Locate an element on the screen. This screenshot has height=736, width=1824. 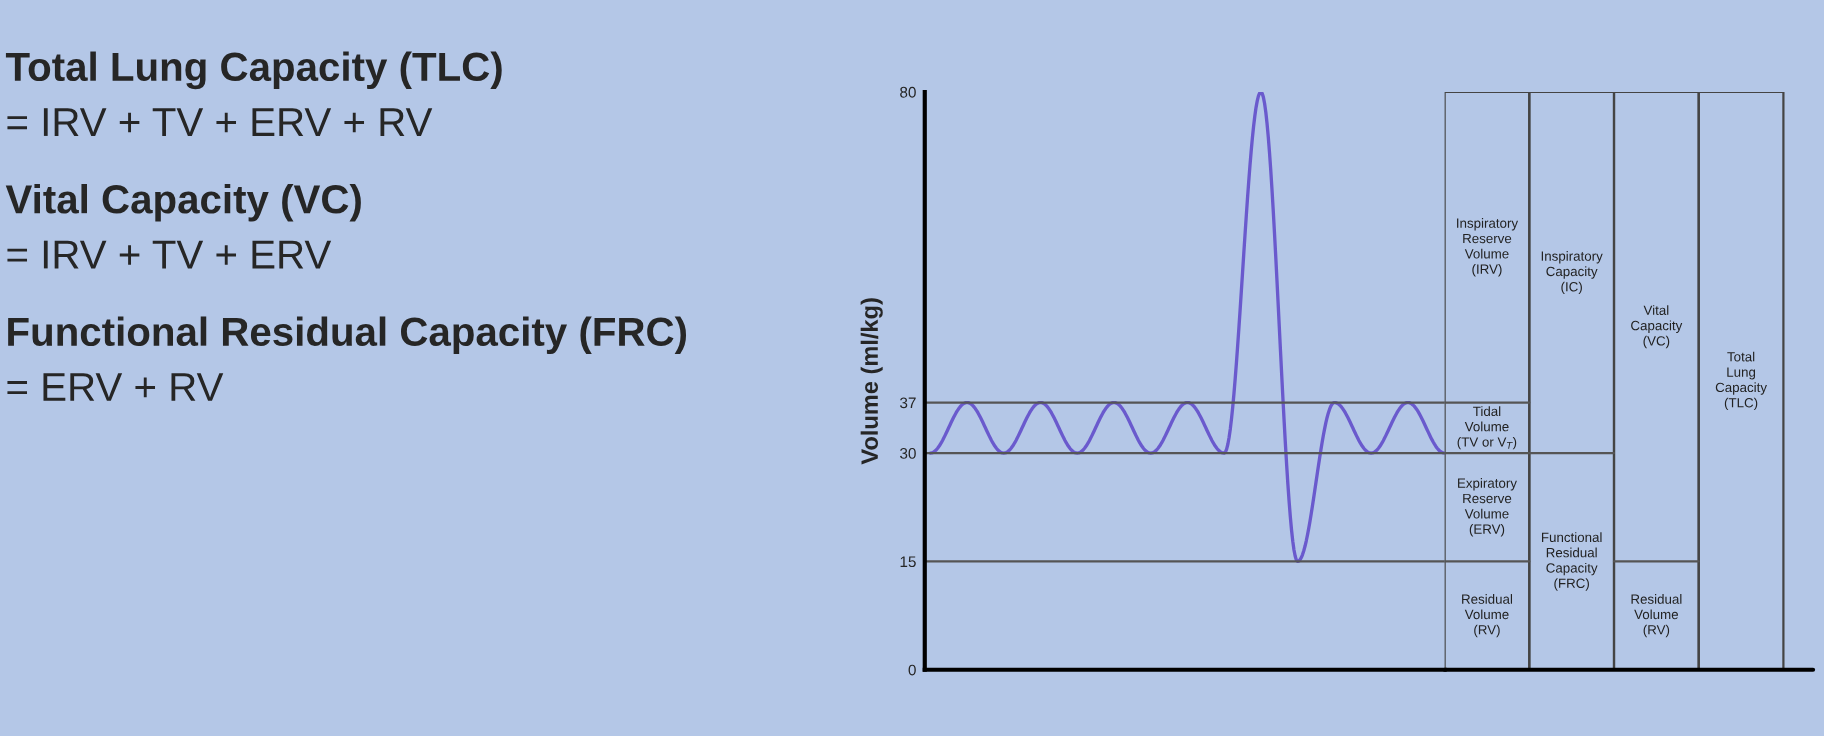
text: = ERV + RV is located at coordinates (115, 387).